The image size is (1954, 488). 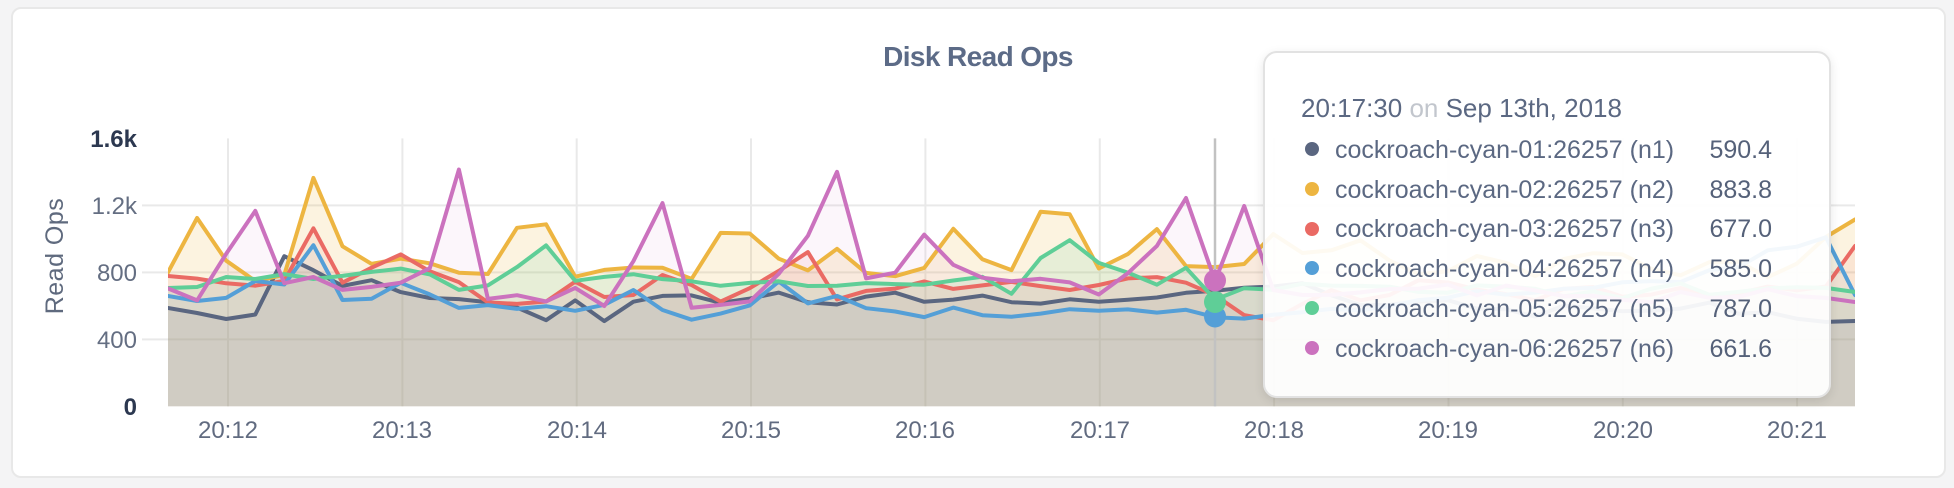 I want to click on svg-text: 20:14, so click(x=577, y=430).